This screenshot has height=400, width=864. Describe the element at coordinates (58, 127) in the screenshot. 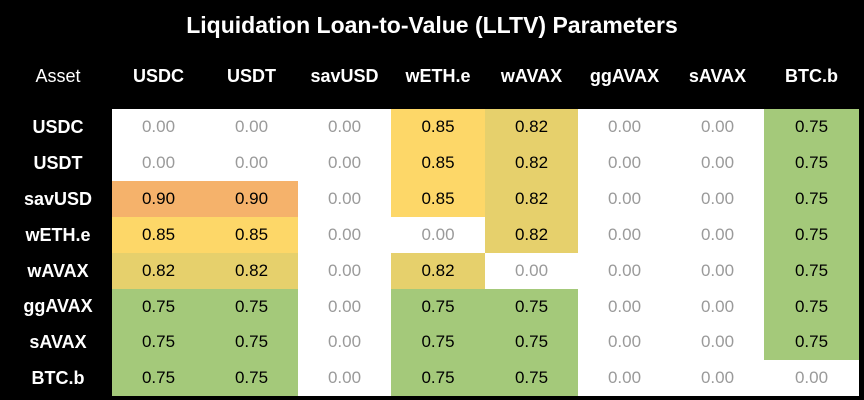

I see `row-label: USDC` at that location.